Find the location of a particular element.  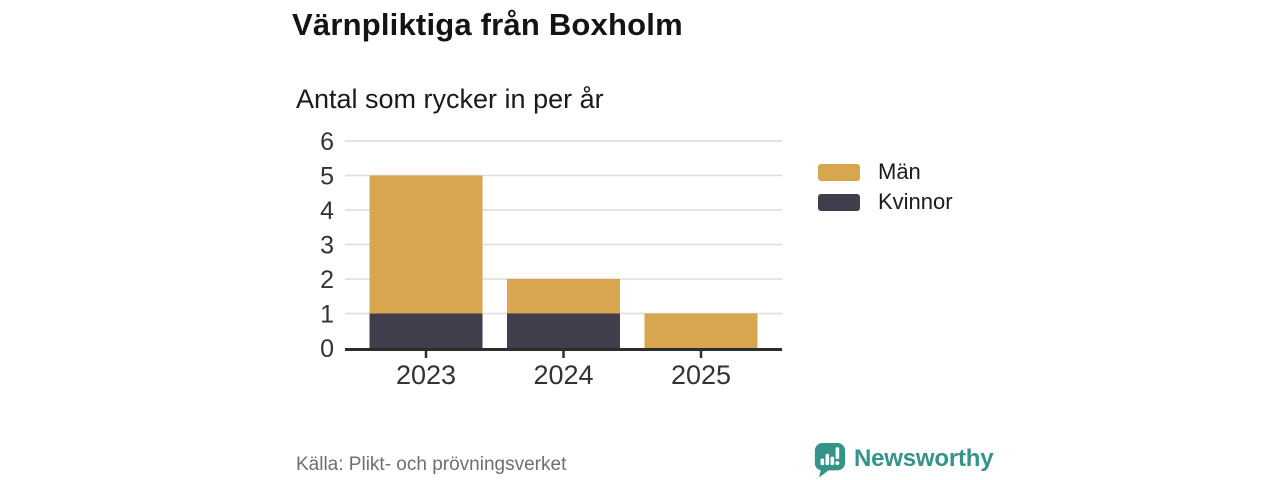

y-tick-label: 1 is located at coordinates (327, 315).